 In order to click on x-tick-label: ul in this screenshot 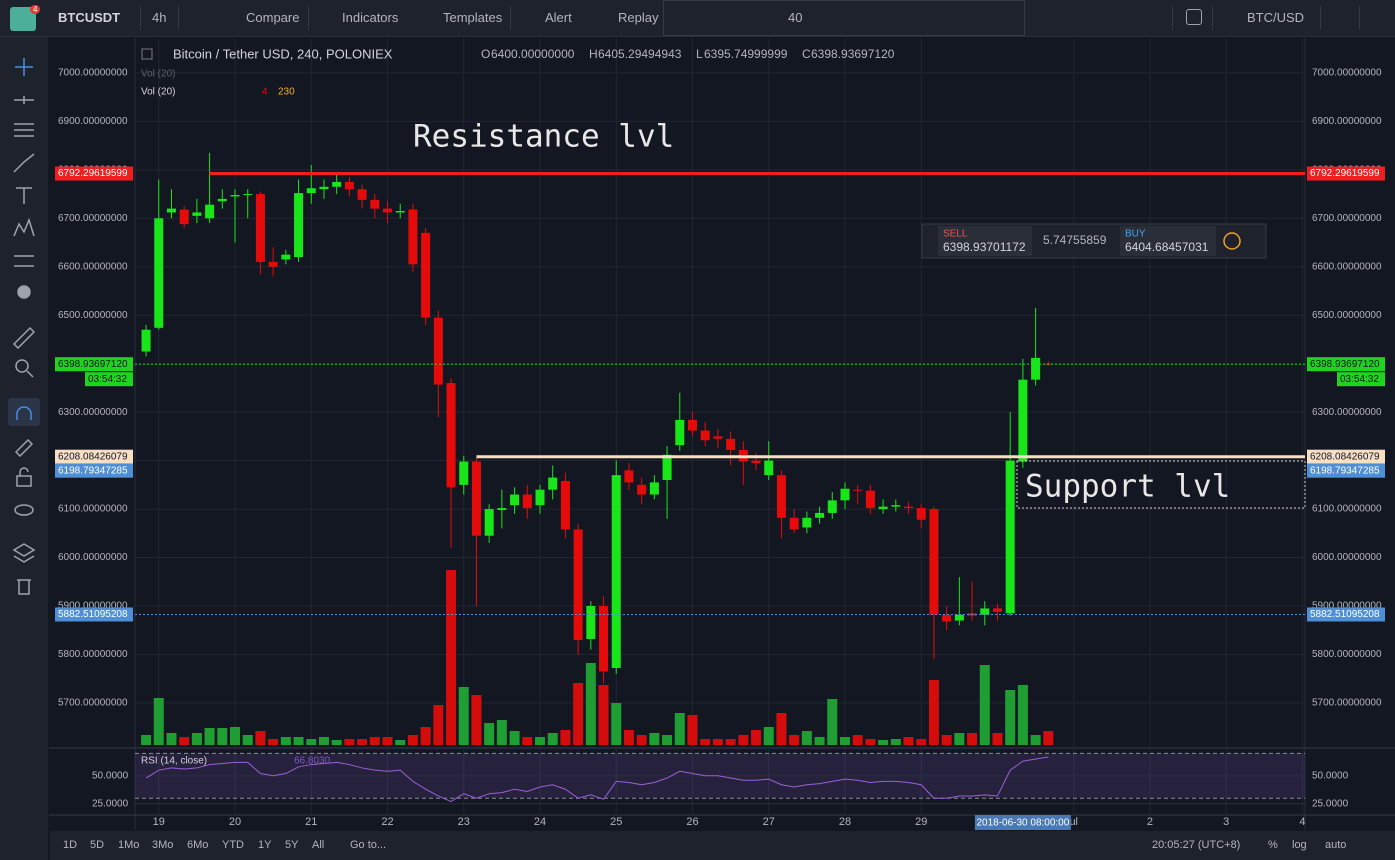, I will do `click(1073, 822)`.